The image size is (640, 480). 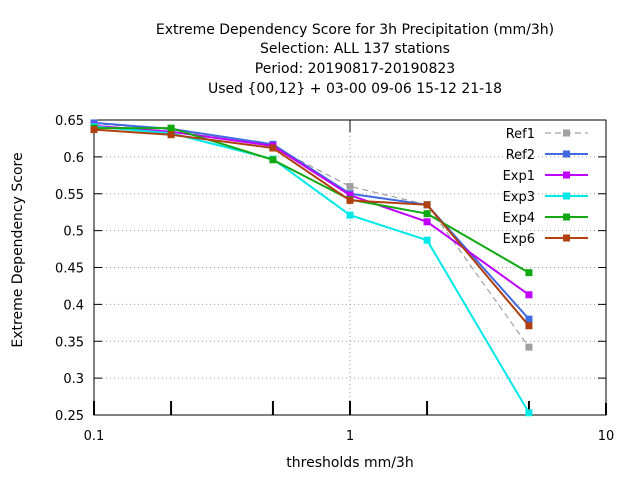 I want to click on y-tick-label: 0.55, so click(x=69, y=195).